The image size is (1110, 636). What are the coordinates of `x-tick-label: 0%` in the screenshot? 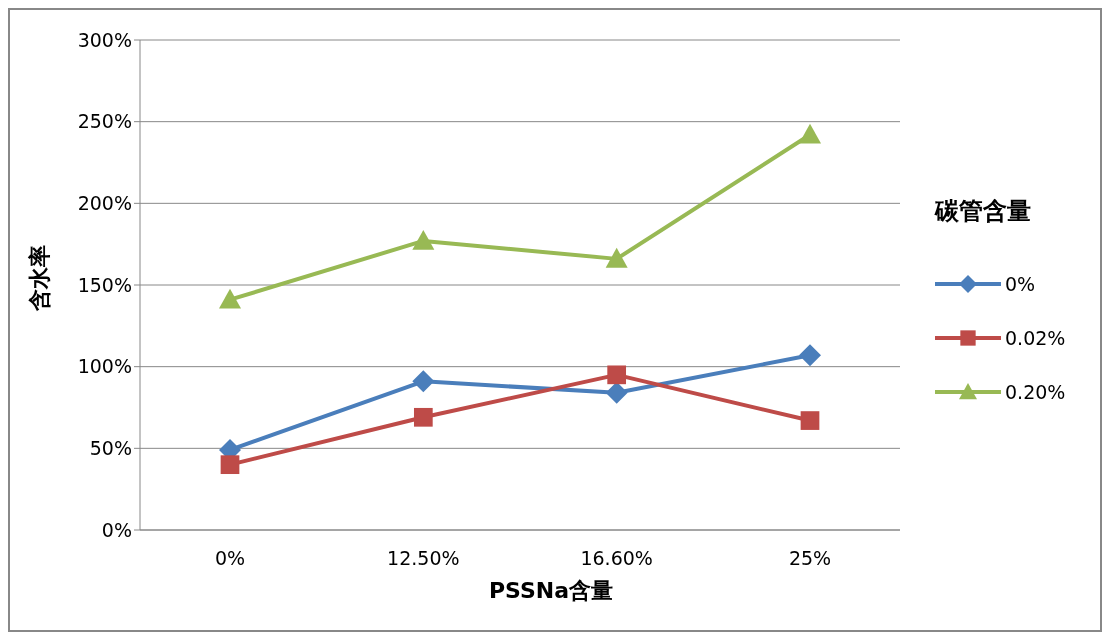 It's located at (230, 558).